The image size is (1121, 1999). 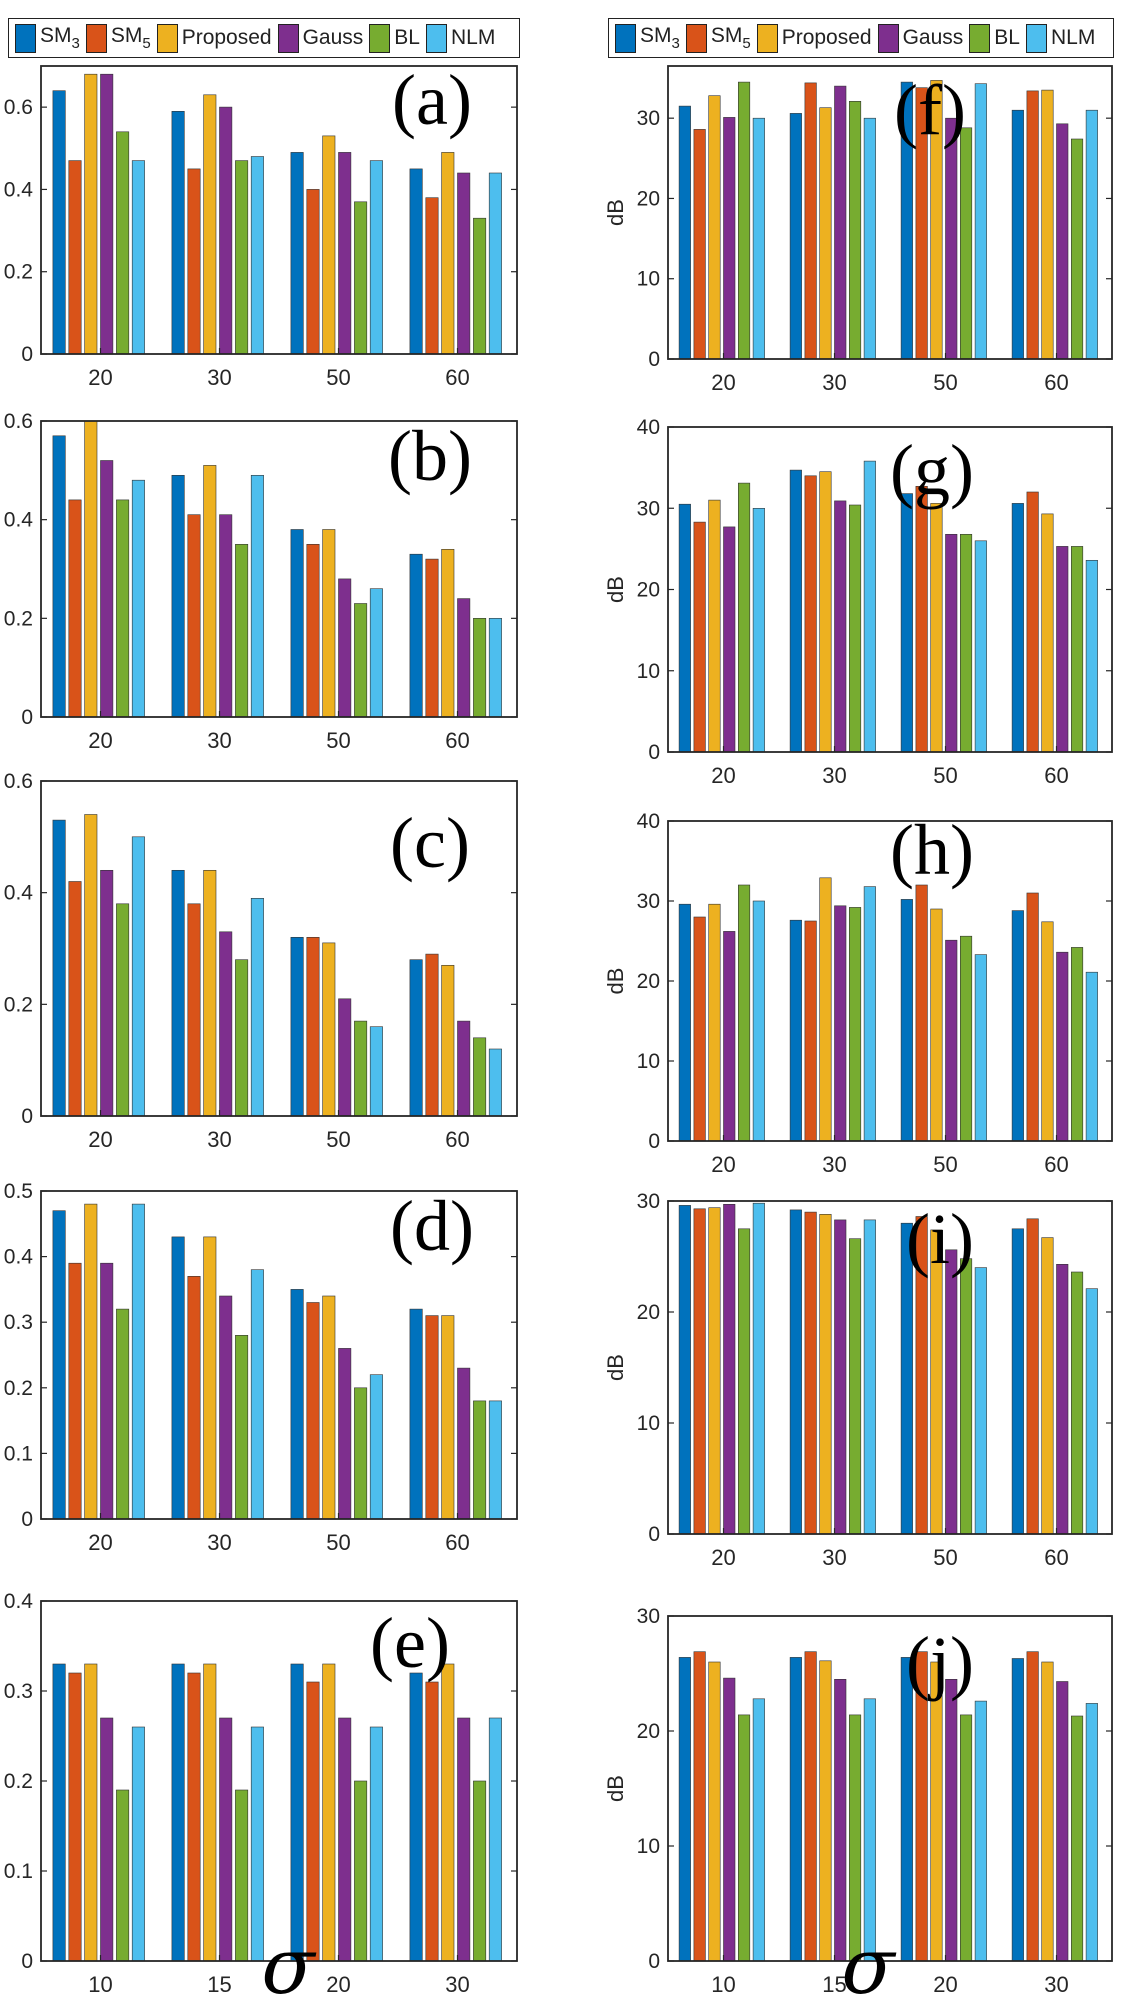 I want to click on y-tick-label: 0.1, so click(x=18, y=1871).